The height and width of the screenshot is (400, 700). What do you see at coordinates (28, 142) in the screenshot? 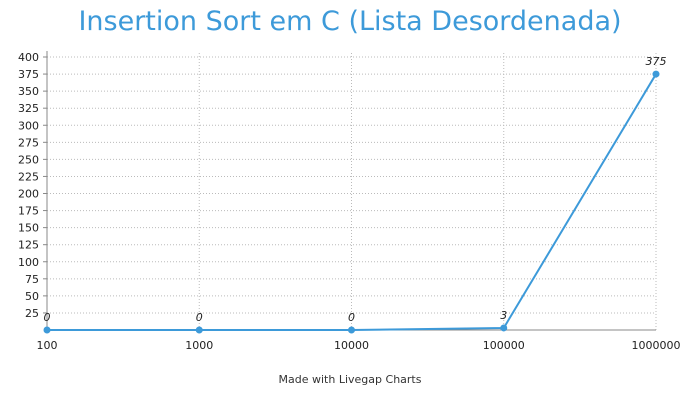
I see `y-tick-label: 275` at bounding box center [28, 142].